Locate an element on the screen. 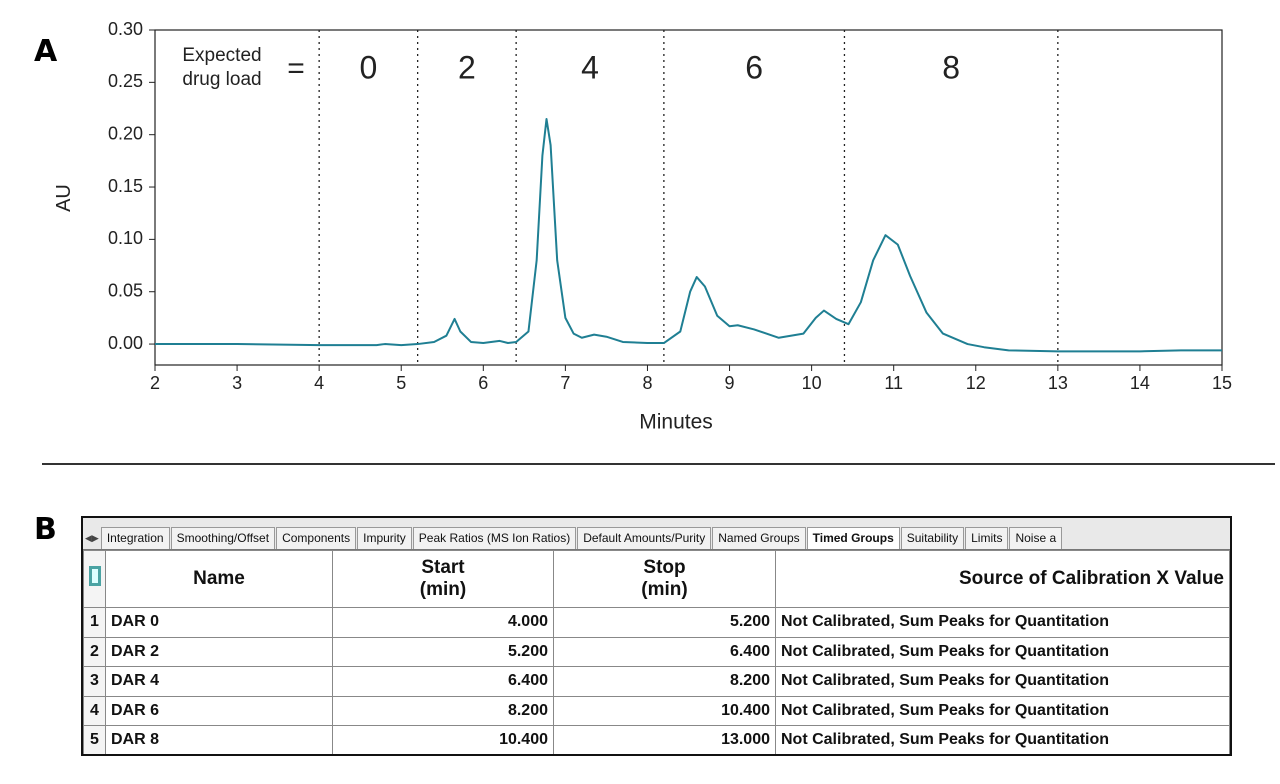 This screenshot has height=784, width=1280. y-tick-label: 0.20 is located at coordinates (125, 133).